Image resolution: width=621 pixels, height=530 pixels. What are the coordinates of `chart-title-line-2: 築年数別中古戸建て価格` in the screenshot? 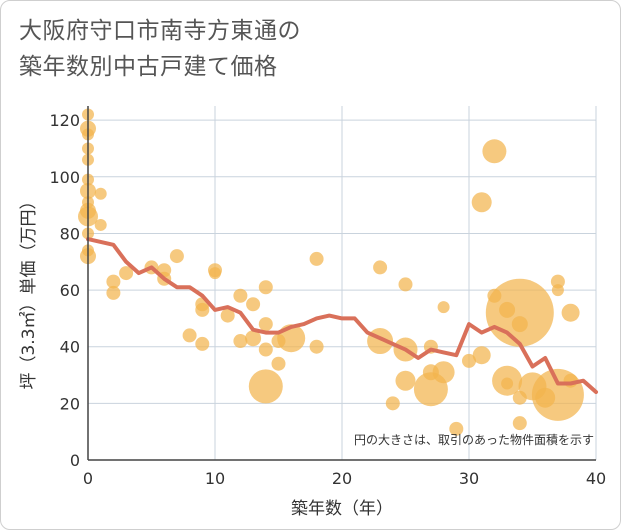 It's located at (148, 67).